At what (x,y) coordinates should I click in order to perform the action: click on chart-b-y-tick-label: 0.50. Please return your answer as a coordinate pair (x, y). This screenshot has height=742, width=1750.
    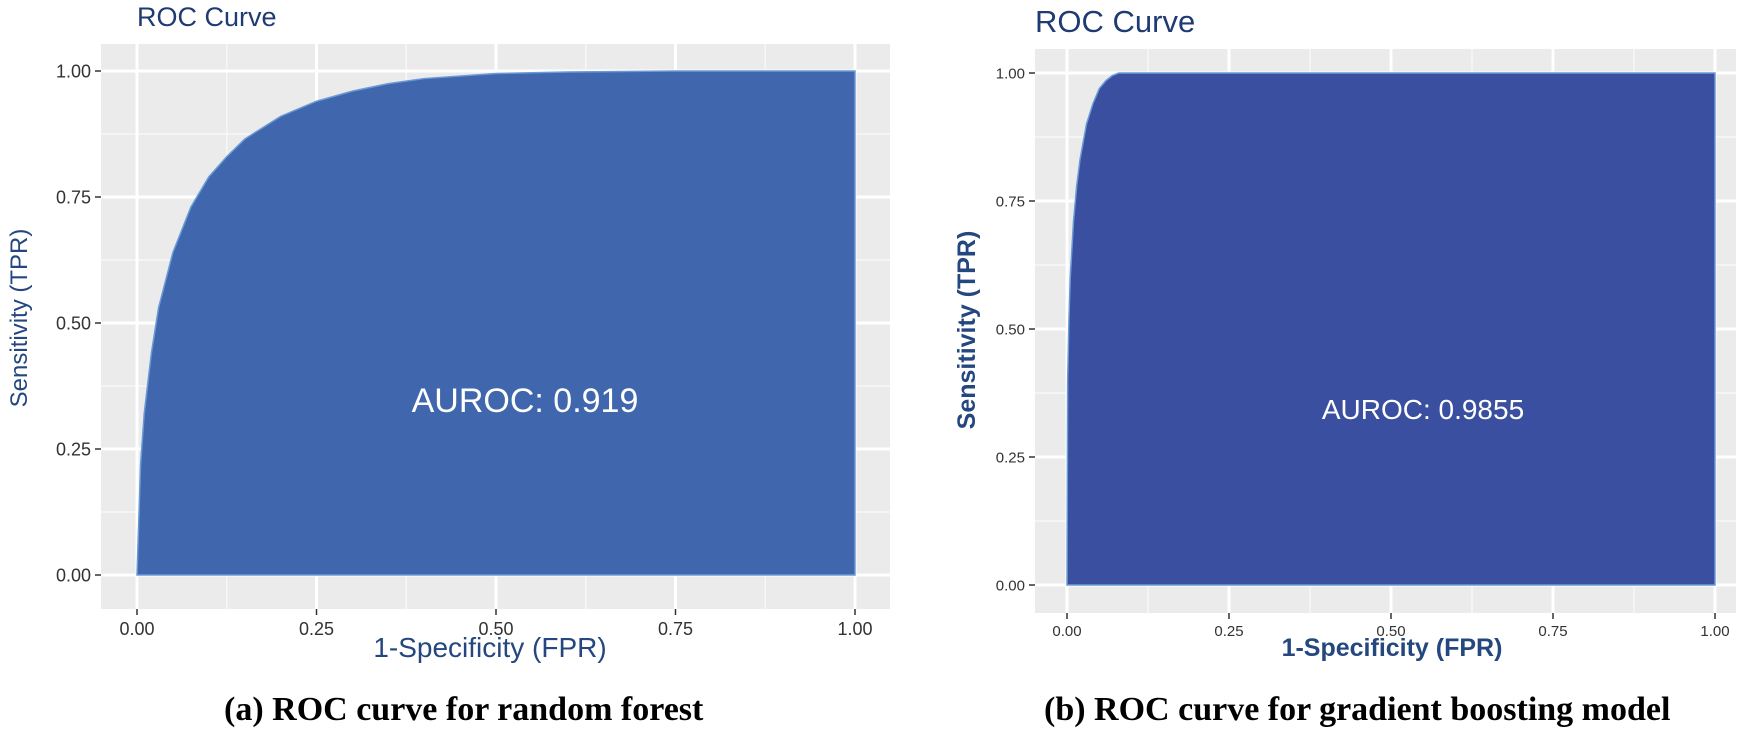
    Looking at the image, I should click on (1010, 329).